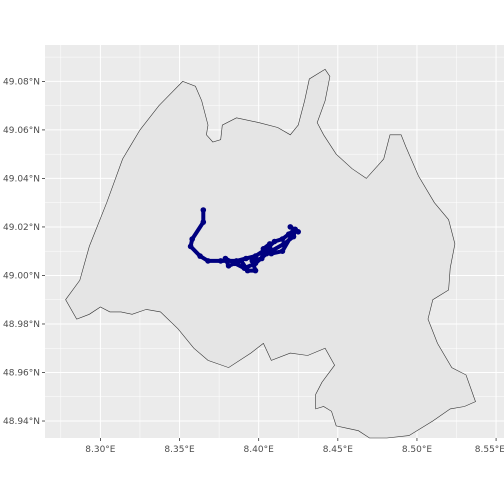 This screenshot has height=504, width=504. I want to click on x-tick-label: 8.55°E, so click(489, 450).